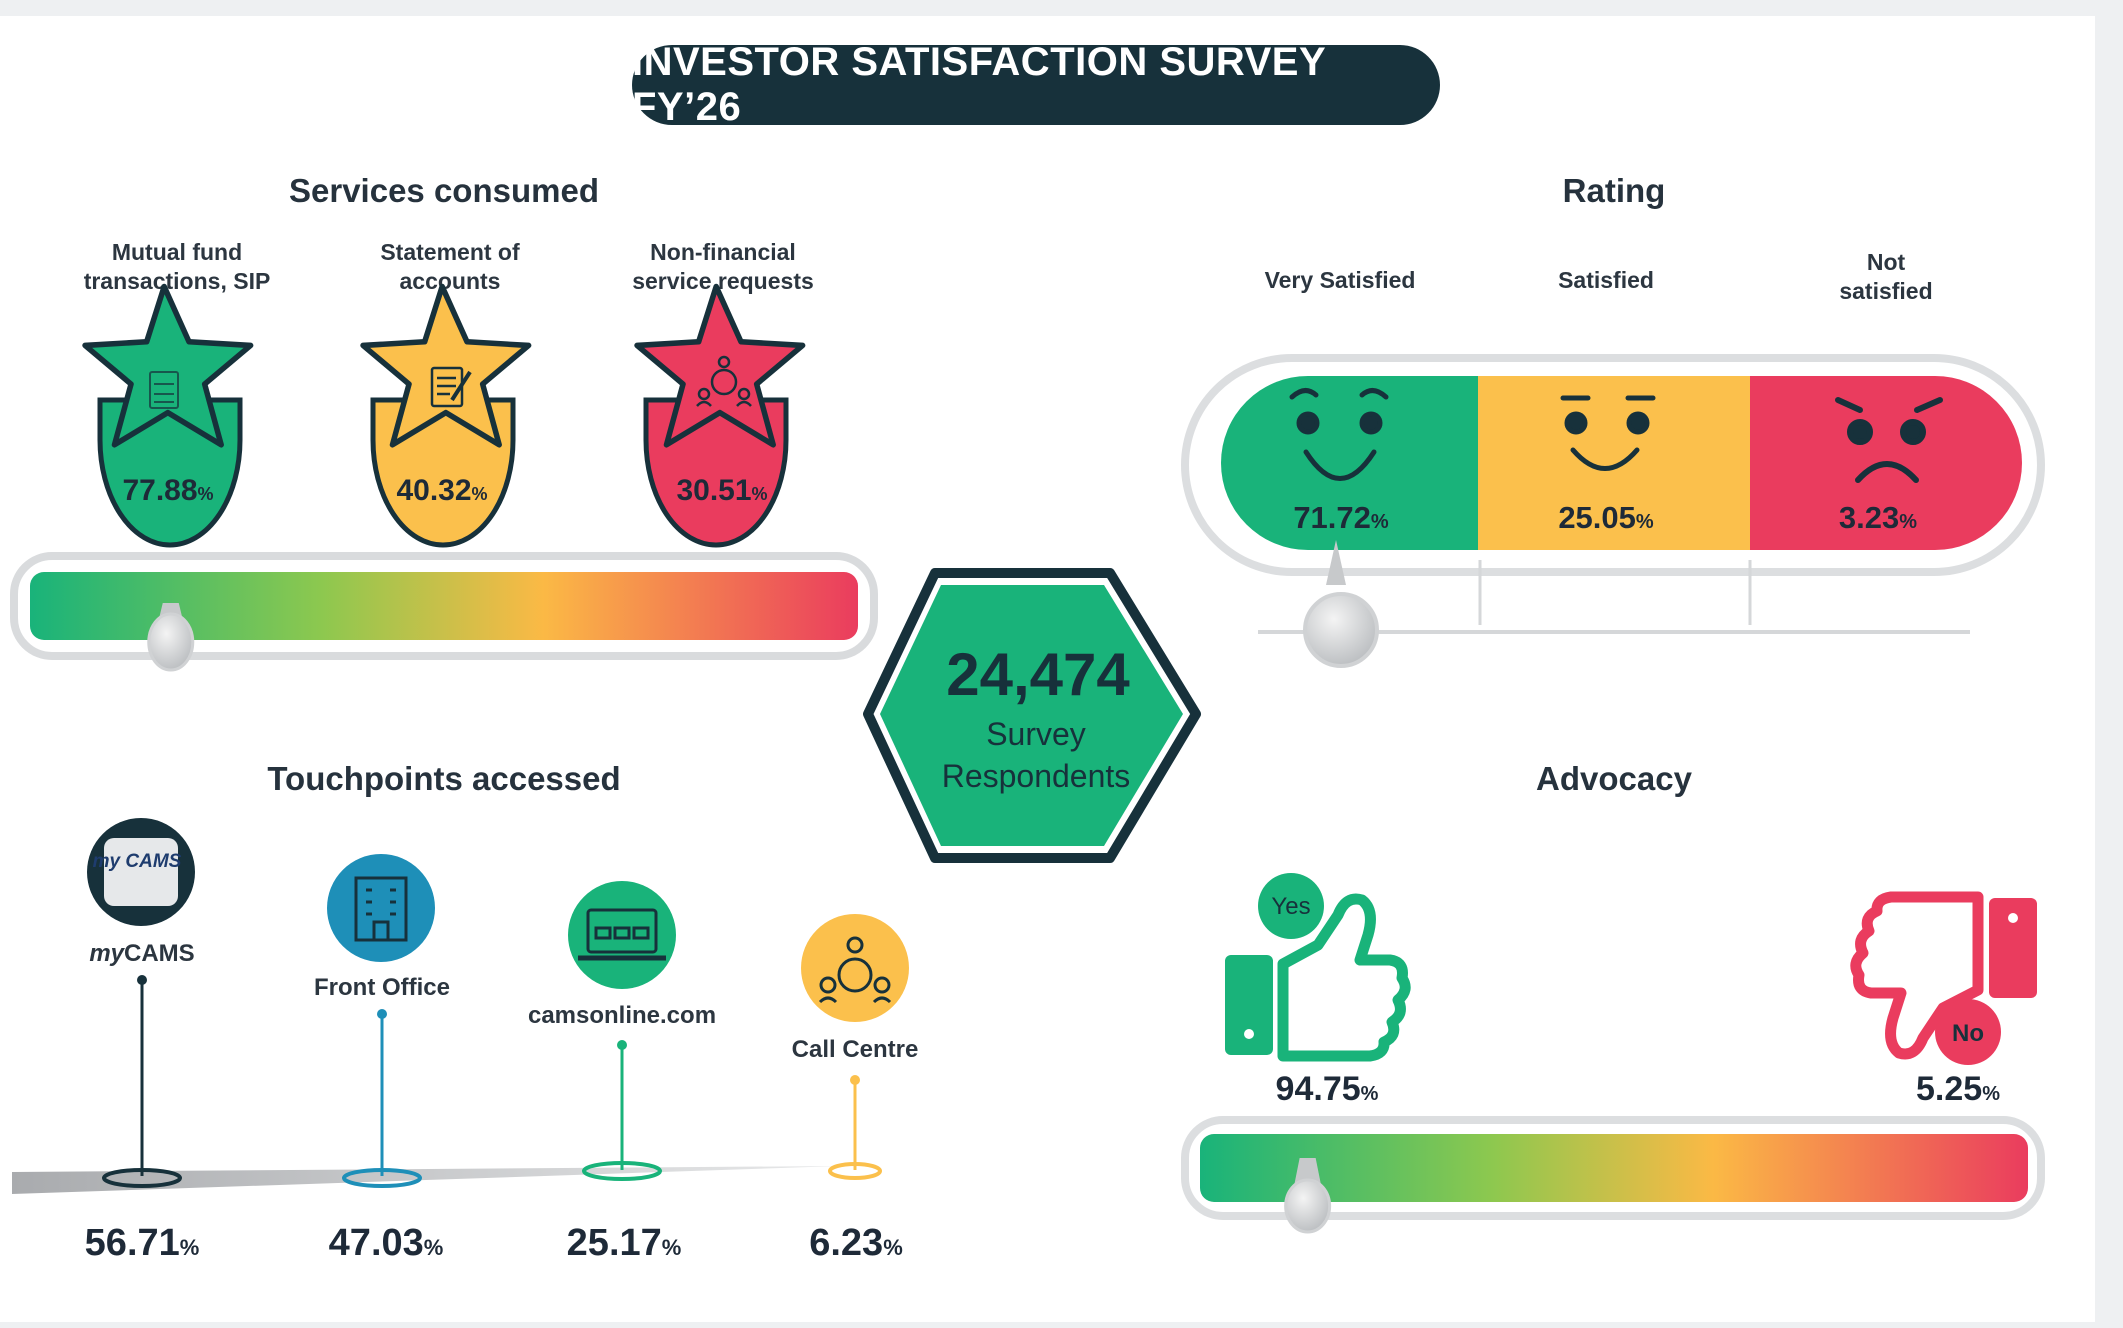  I want to click on touchpoints-heading: Touchpoints accessed, so click(444, 778).